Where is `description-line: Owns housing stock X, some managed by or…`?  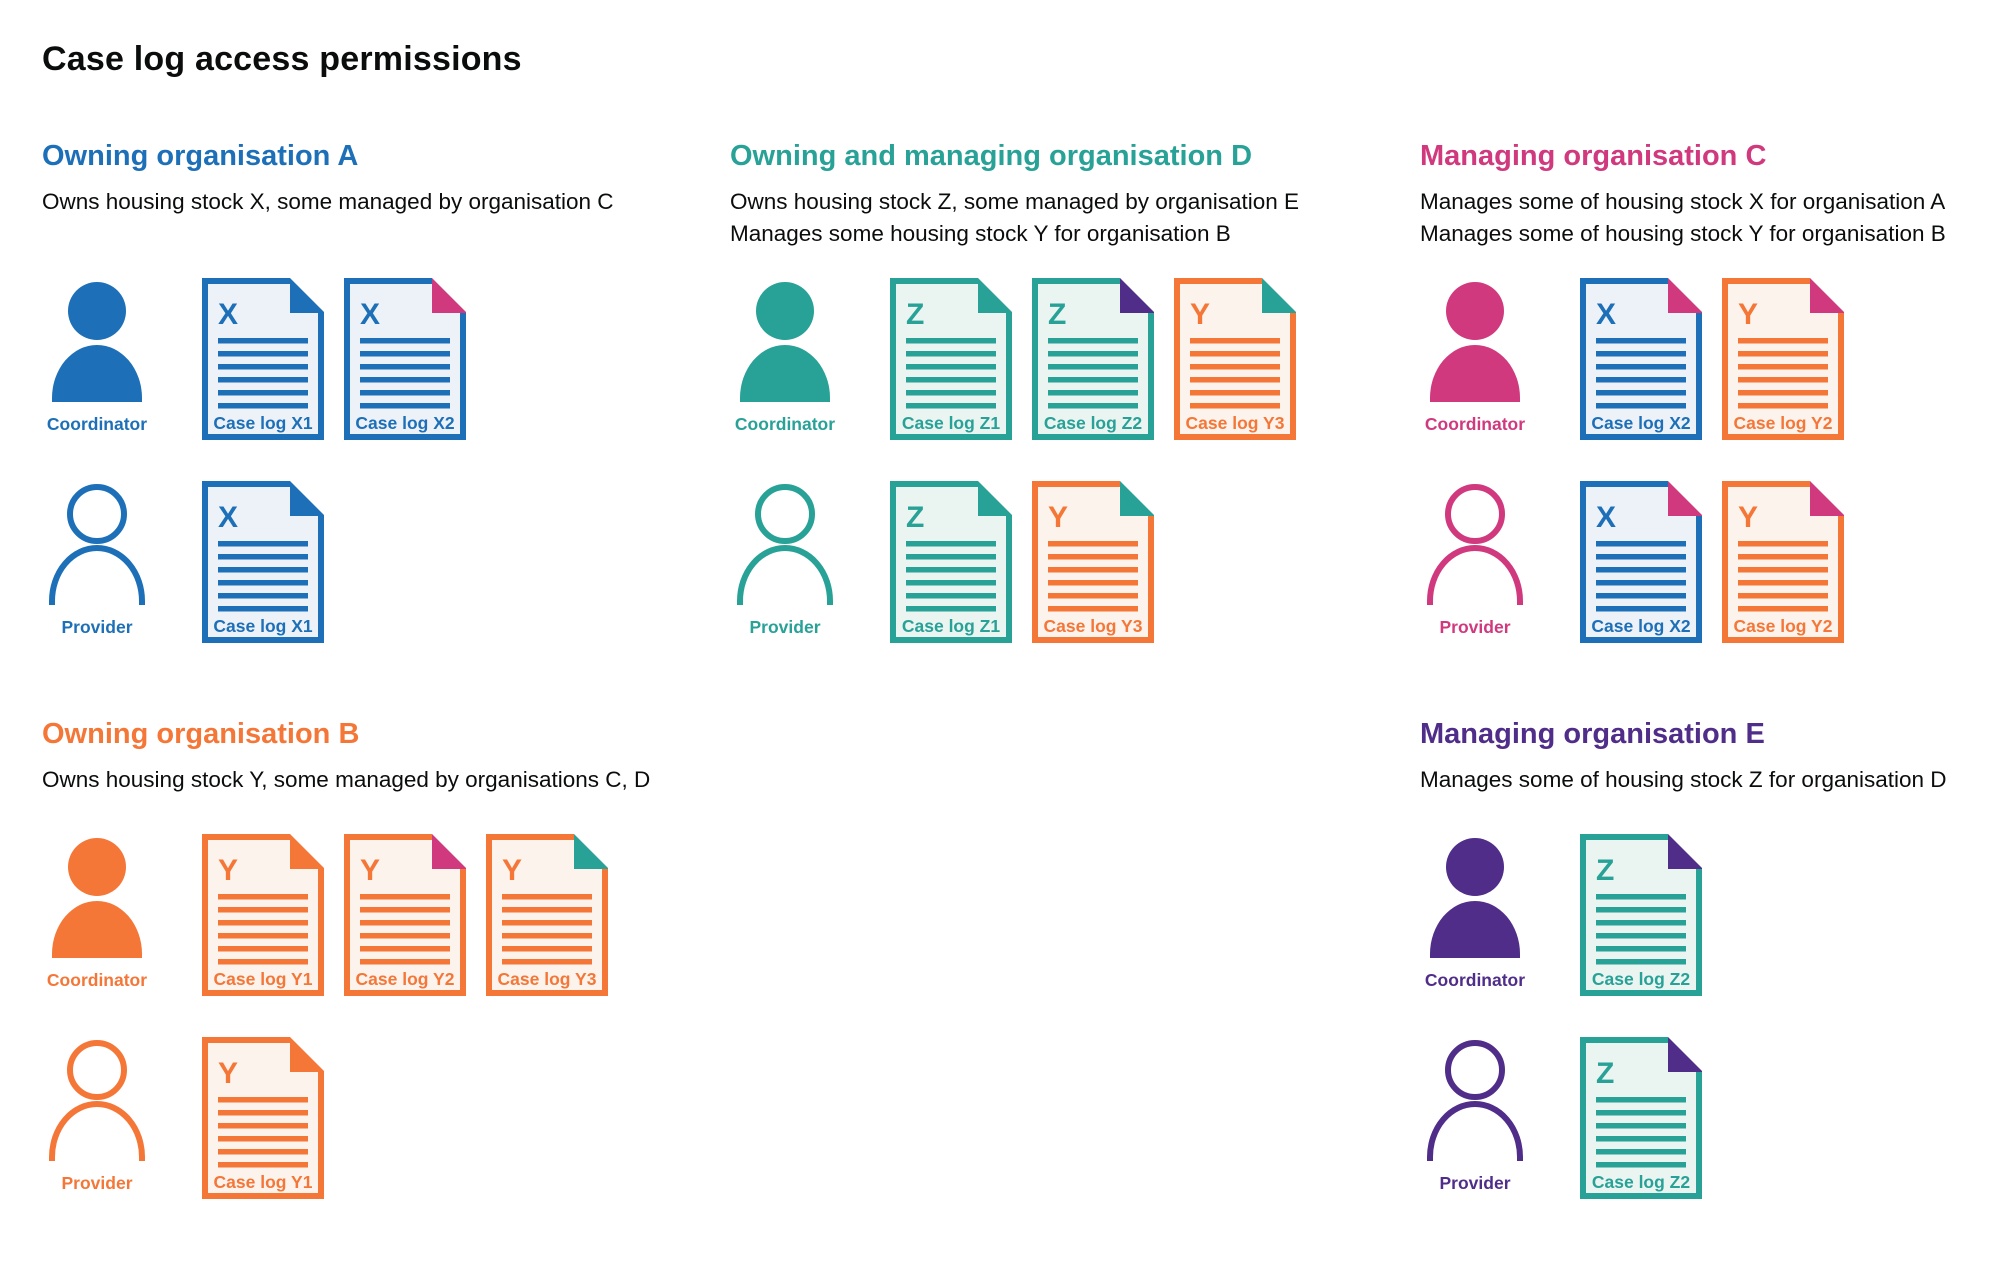 description-line: Owns housing stock X, some managed by or… is located at coordinates (328, 201).